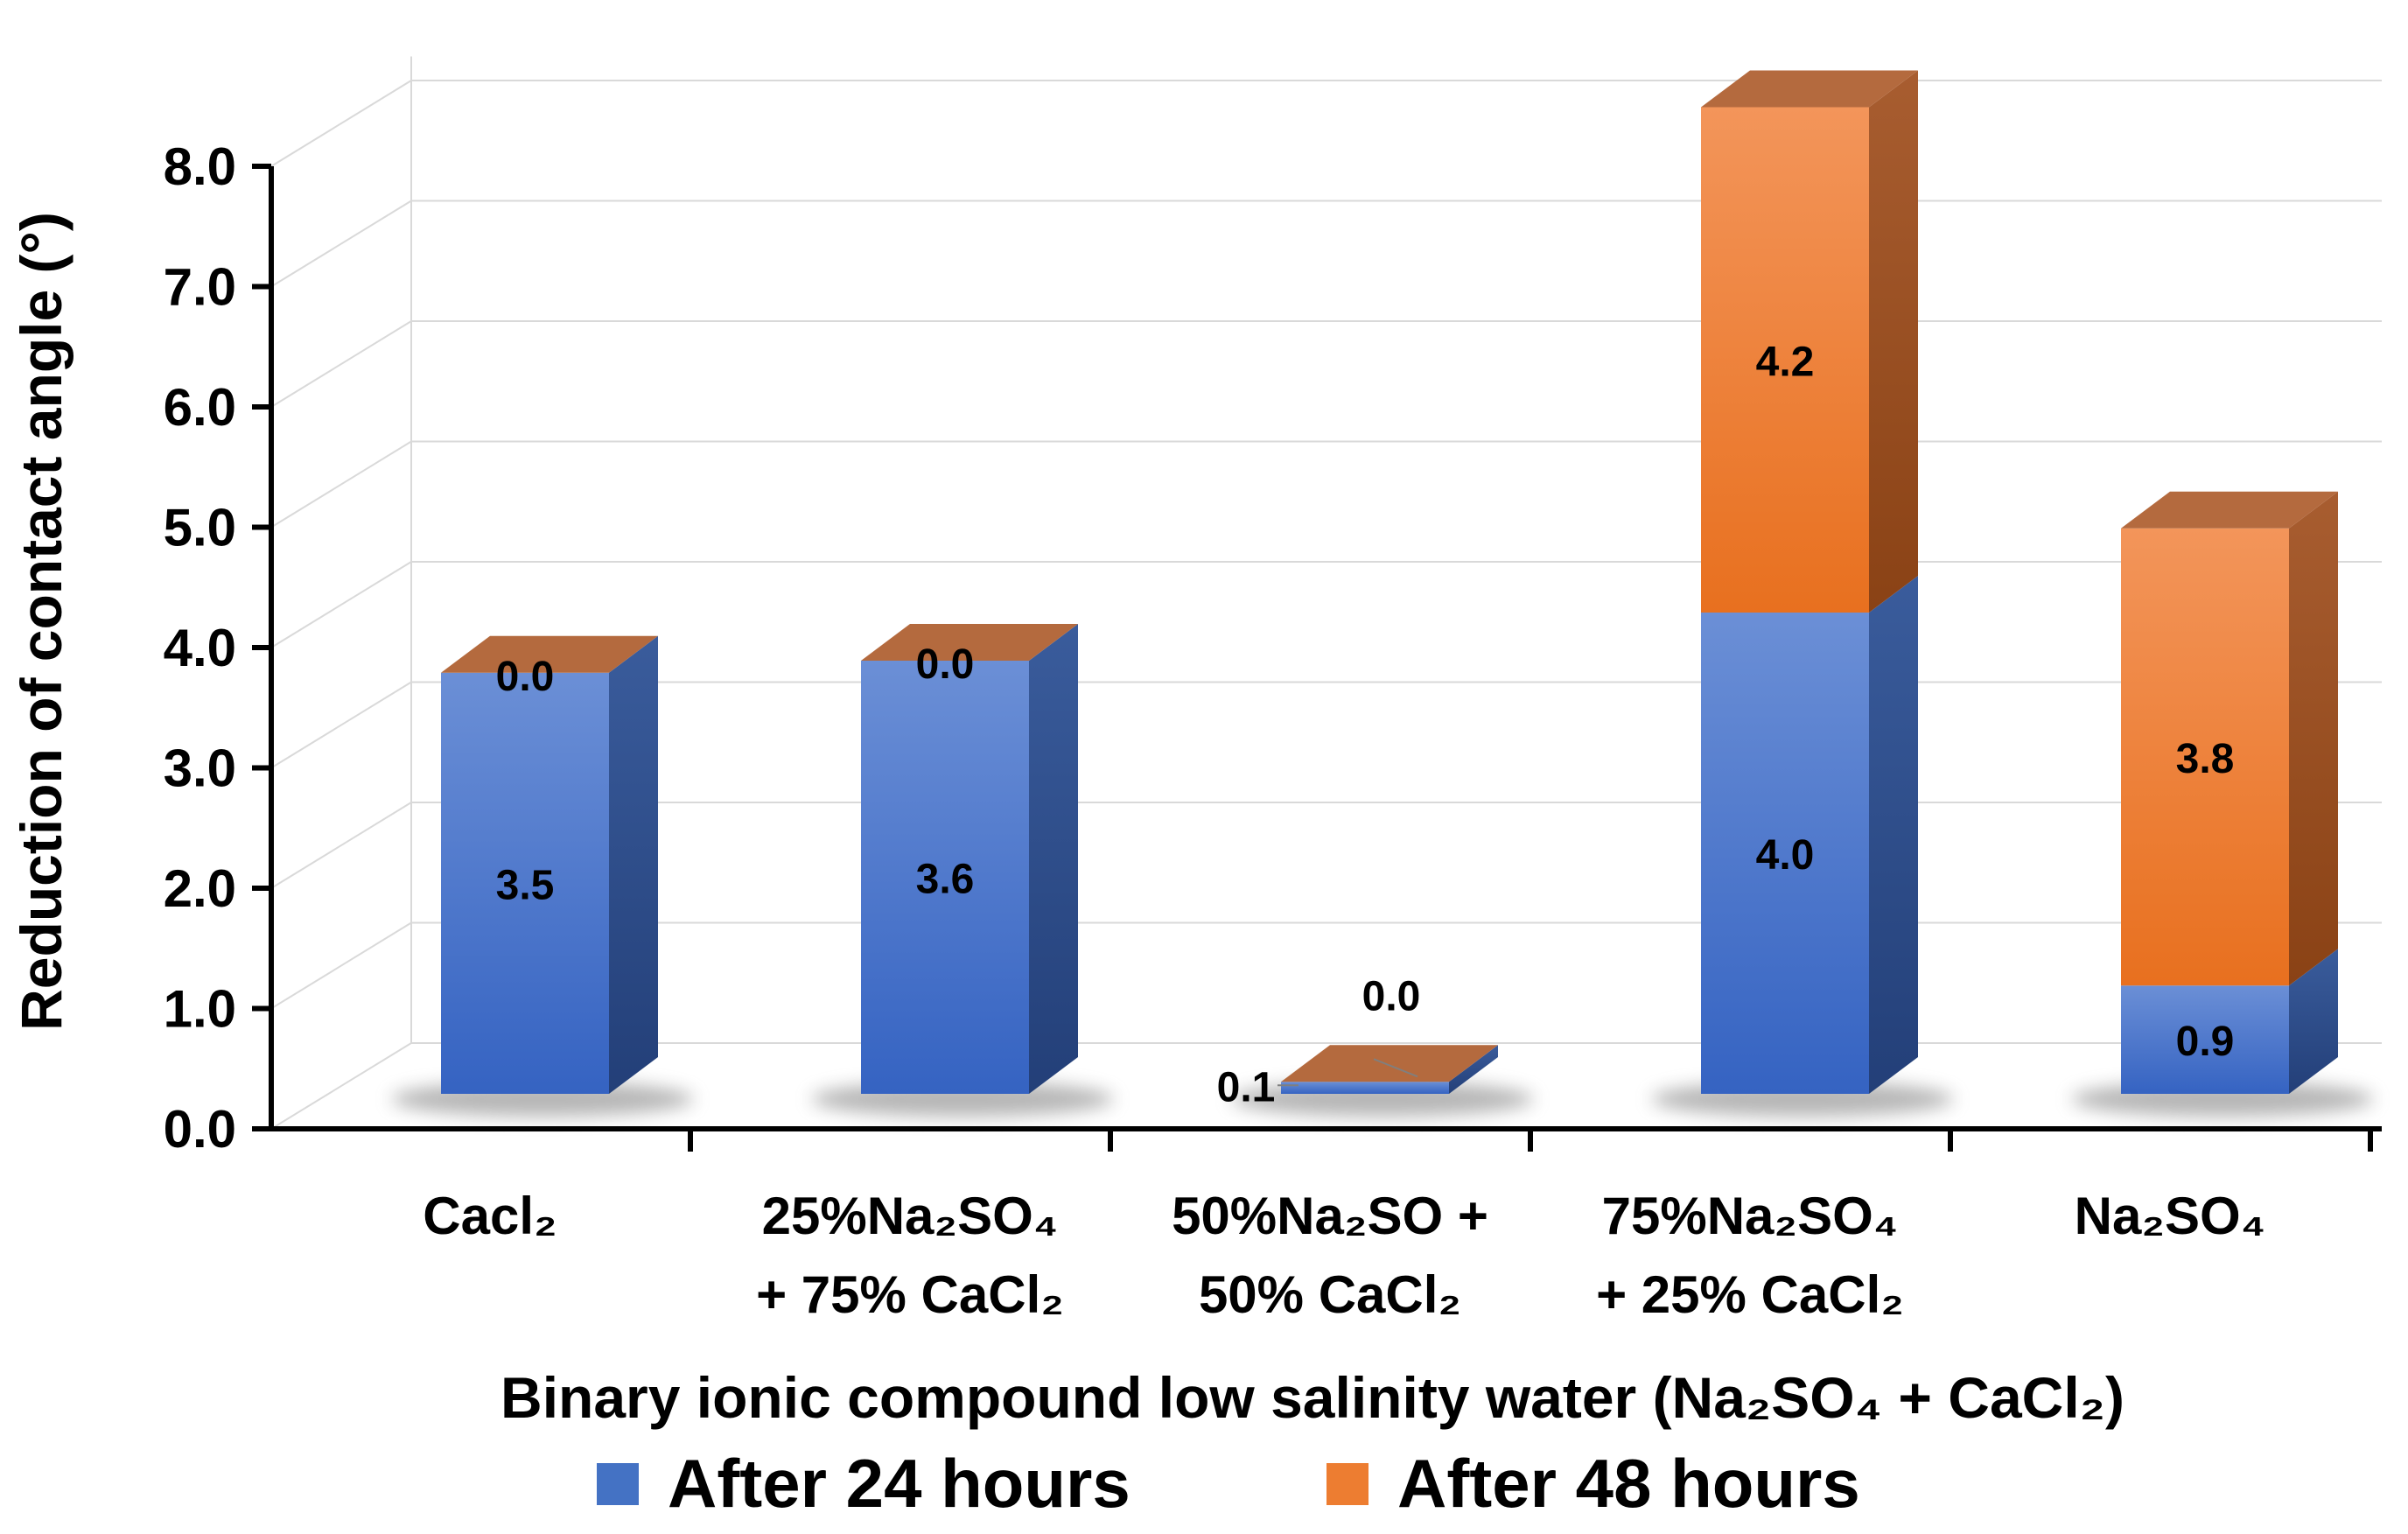  Describe the element at coordinates (200, 528) in the screenshot. I see `y-tick-label: 5.0` at that location.